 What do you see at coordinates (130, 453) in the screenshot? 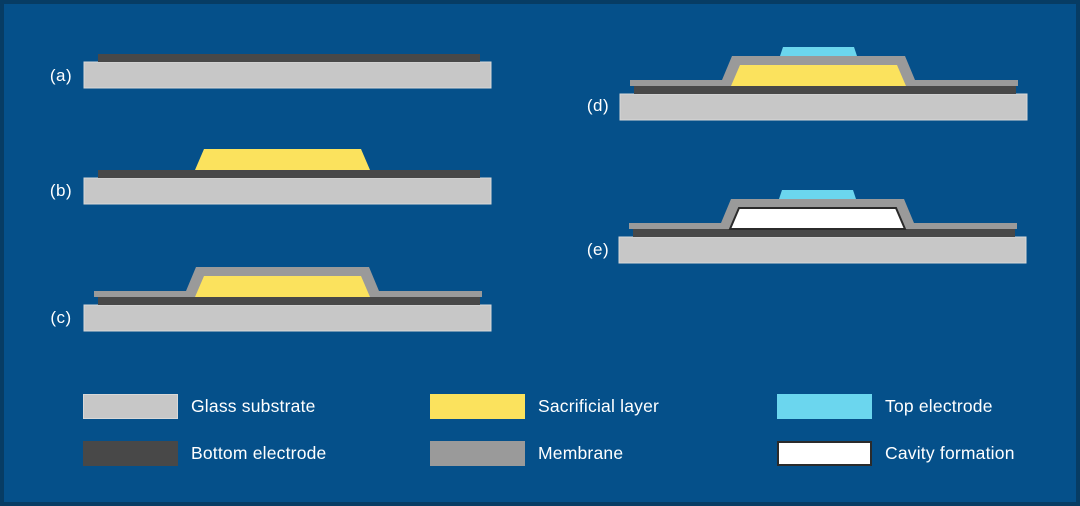
I see `bottom-electrode-swatch` at bounding box center [130, 453].